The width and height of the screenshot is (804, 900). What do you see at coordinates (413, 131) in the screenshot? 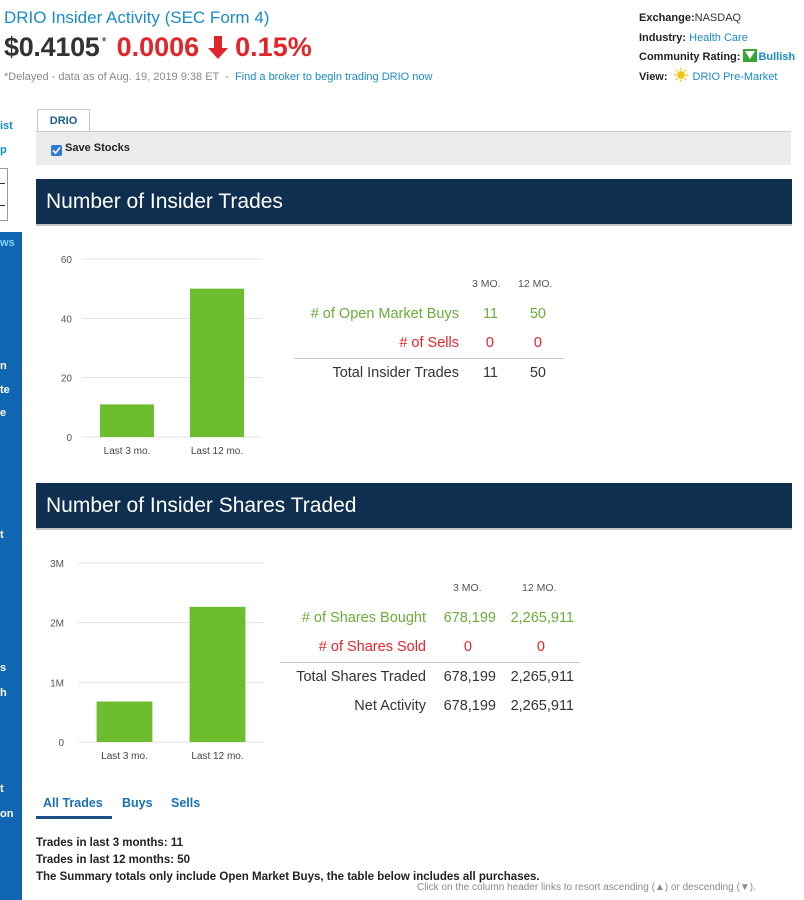
I see `tab-divider` at bounding box center [413, 131].